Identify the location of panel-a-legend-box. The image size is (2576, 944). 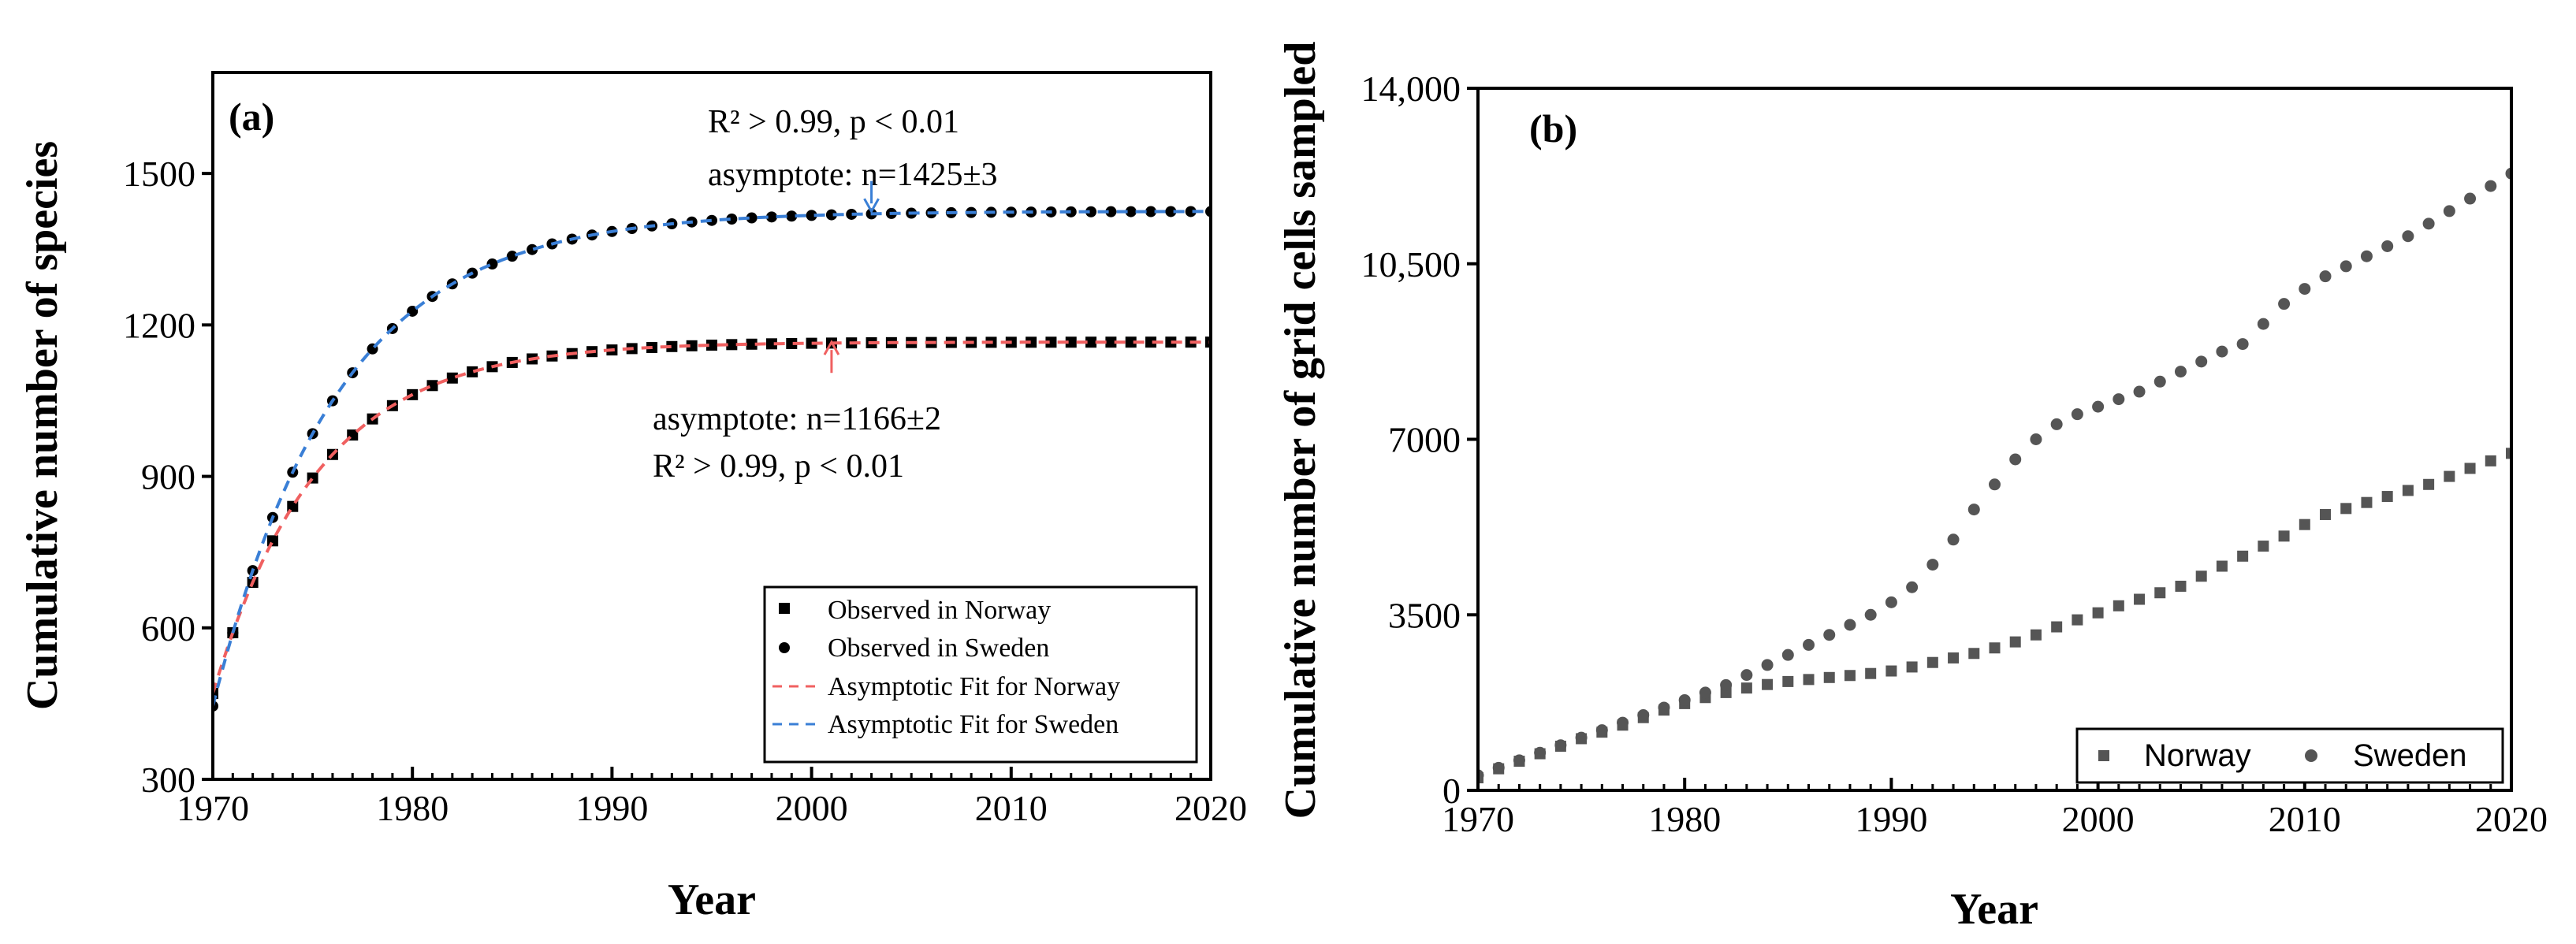
(980, 674).